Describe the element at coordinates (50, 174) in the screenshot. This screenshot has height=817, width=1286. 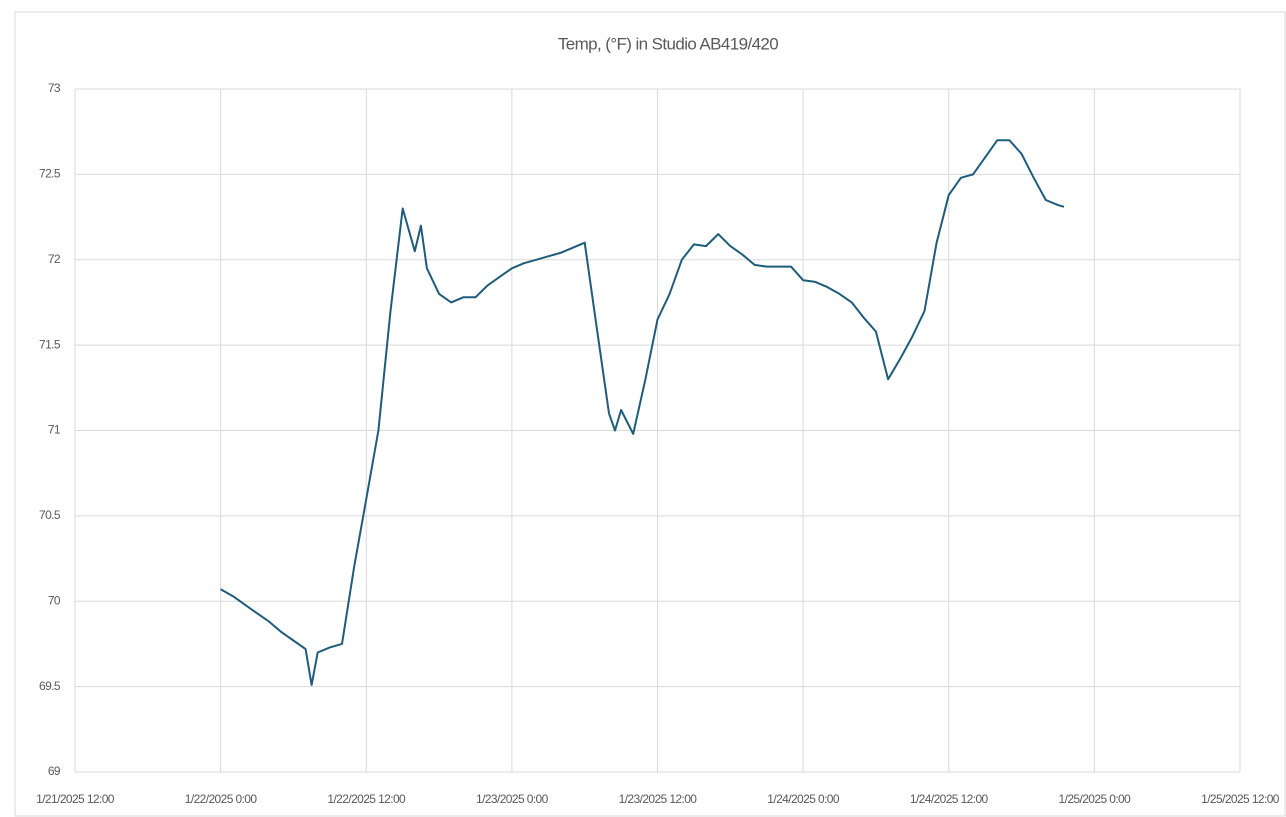
I see `y-tick-label: 72.5` at that location.